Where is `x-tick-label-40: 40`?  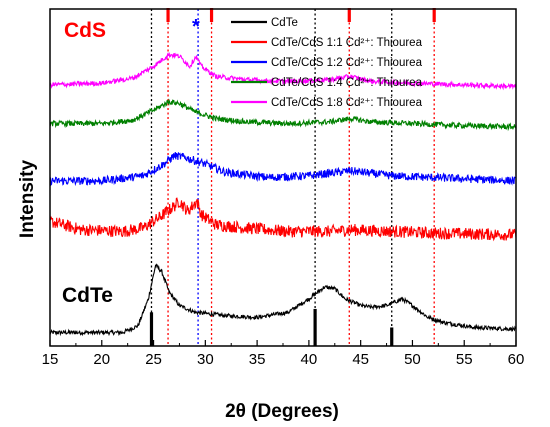
x-tick-label-40: 40 is located at coordinates (309, 359).